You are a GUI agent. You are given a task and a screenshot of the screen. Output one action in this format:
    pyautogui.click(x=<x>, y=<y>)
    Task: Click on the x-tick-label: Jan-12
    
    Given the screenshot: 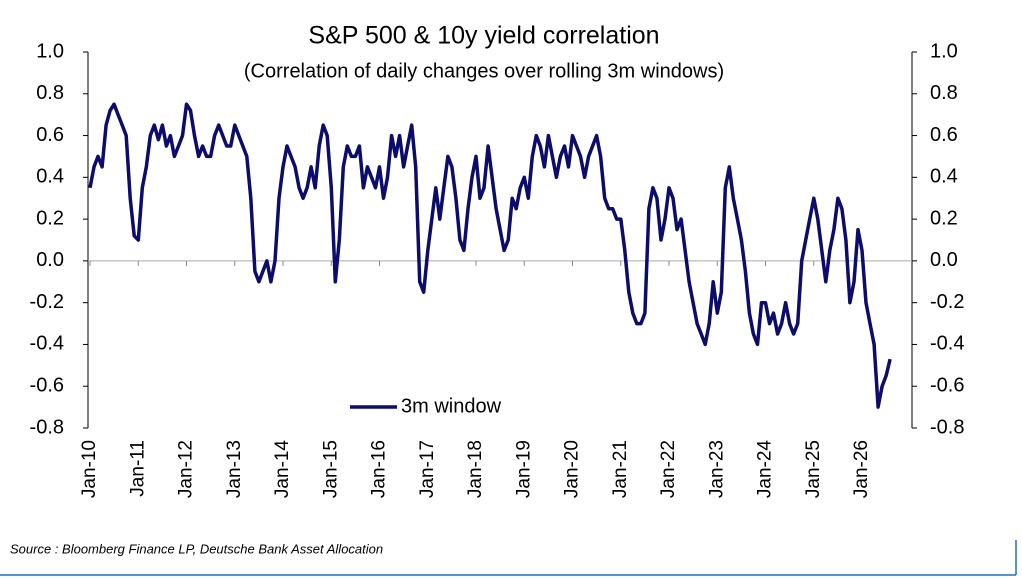 What is the action you would take?
    pyautogui.click(x=186, y=469)
    